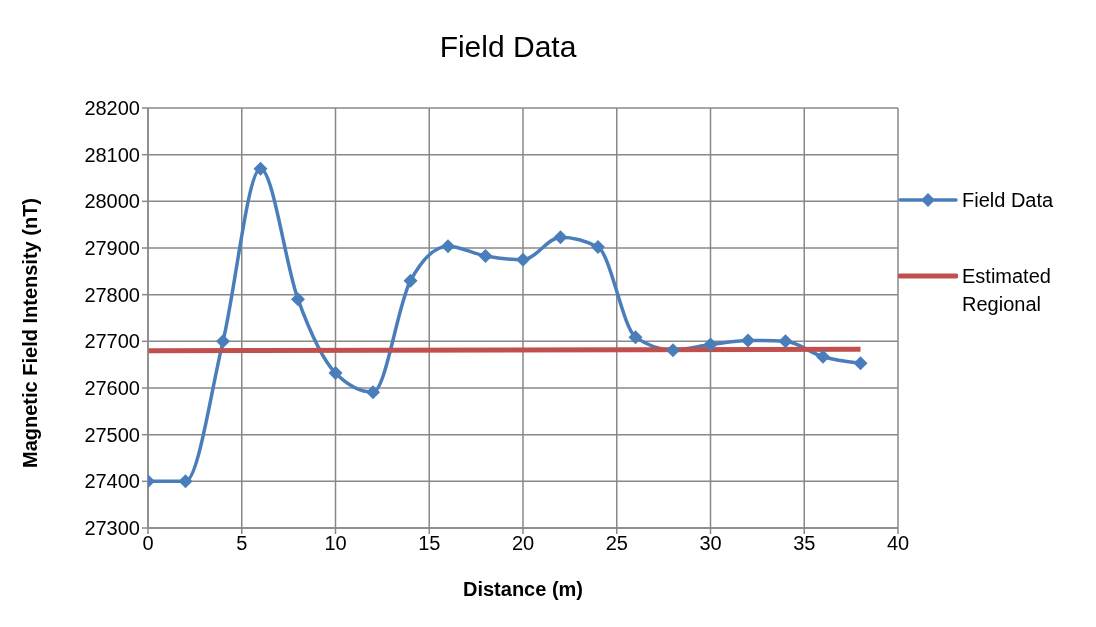 Image resolution: width=1096 pixels, height=627 pixels. What do you see at coordinates (429, 543) in the screenshot?
I see `x-tick-label: 15` at bounding box center [429, 543].